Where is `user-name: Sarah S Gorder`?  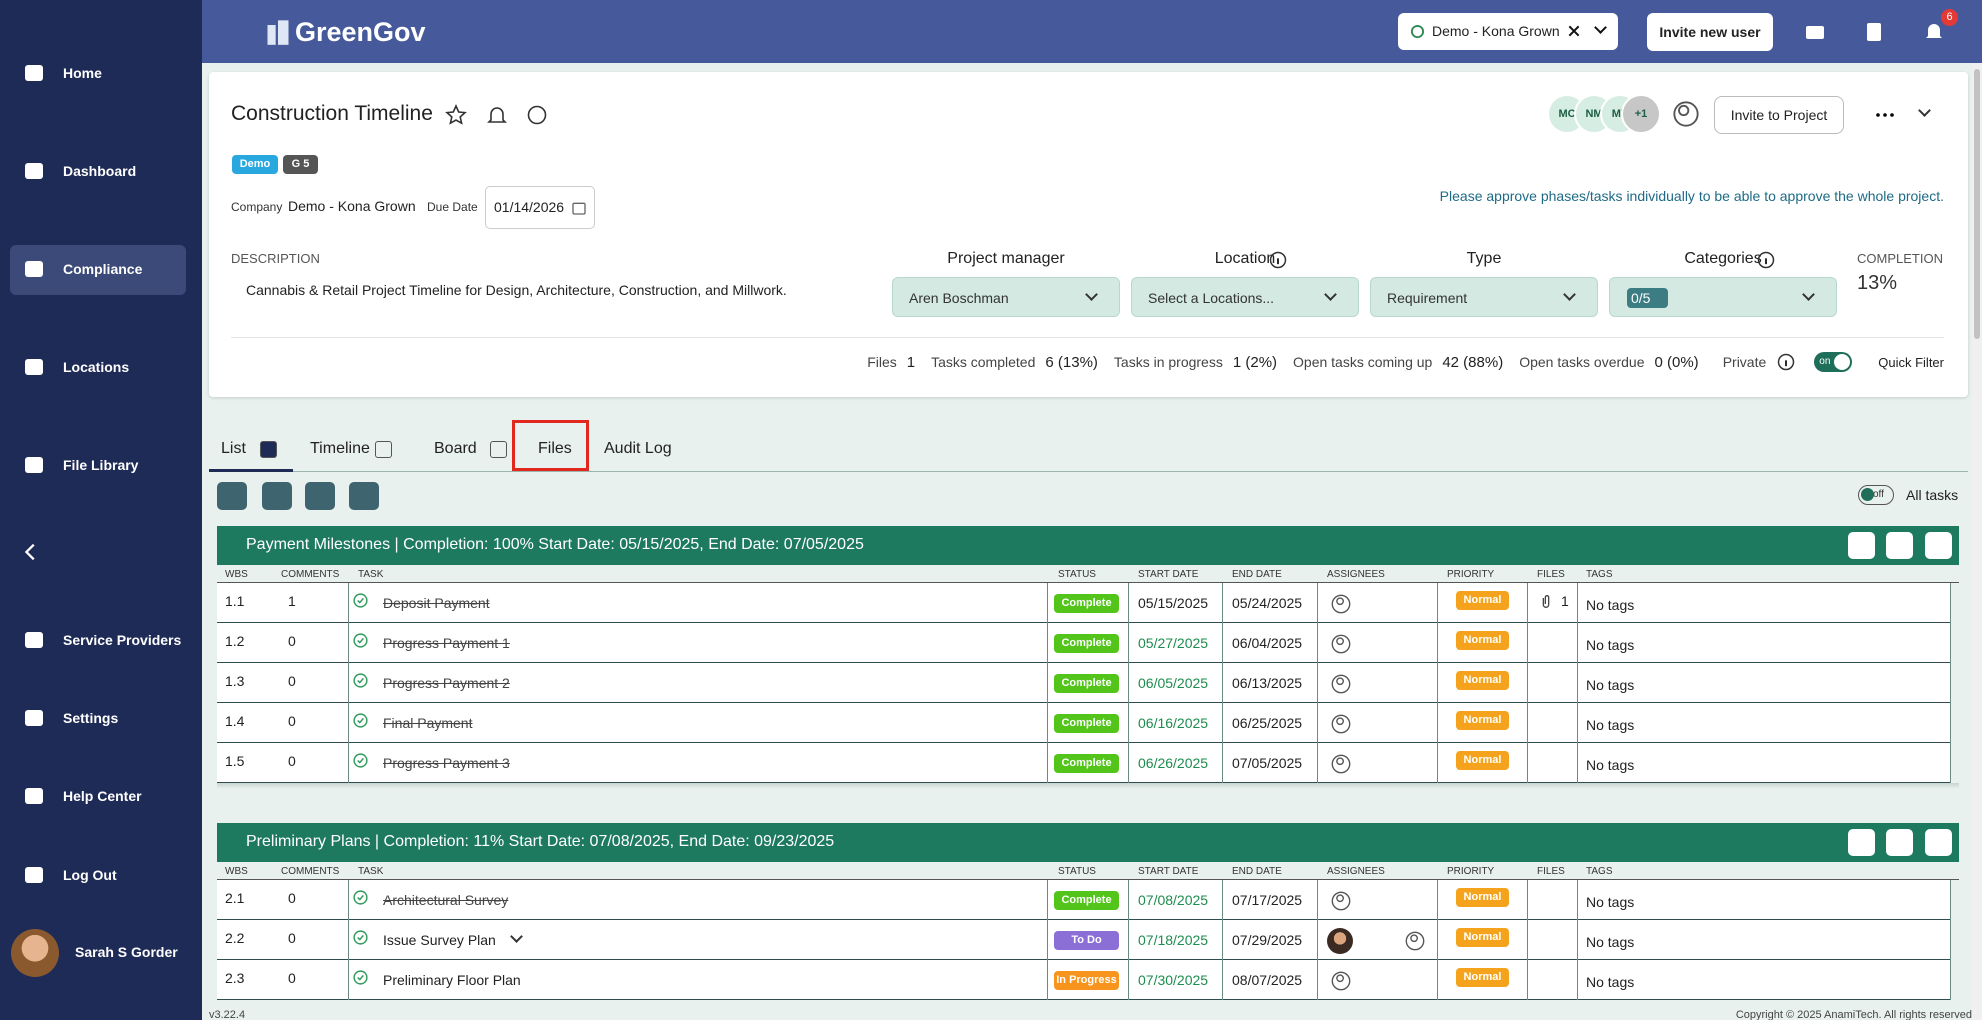
user-name: Sarah S Gorder is located at coordinates (126, 952).